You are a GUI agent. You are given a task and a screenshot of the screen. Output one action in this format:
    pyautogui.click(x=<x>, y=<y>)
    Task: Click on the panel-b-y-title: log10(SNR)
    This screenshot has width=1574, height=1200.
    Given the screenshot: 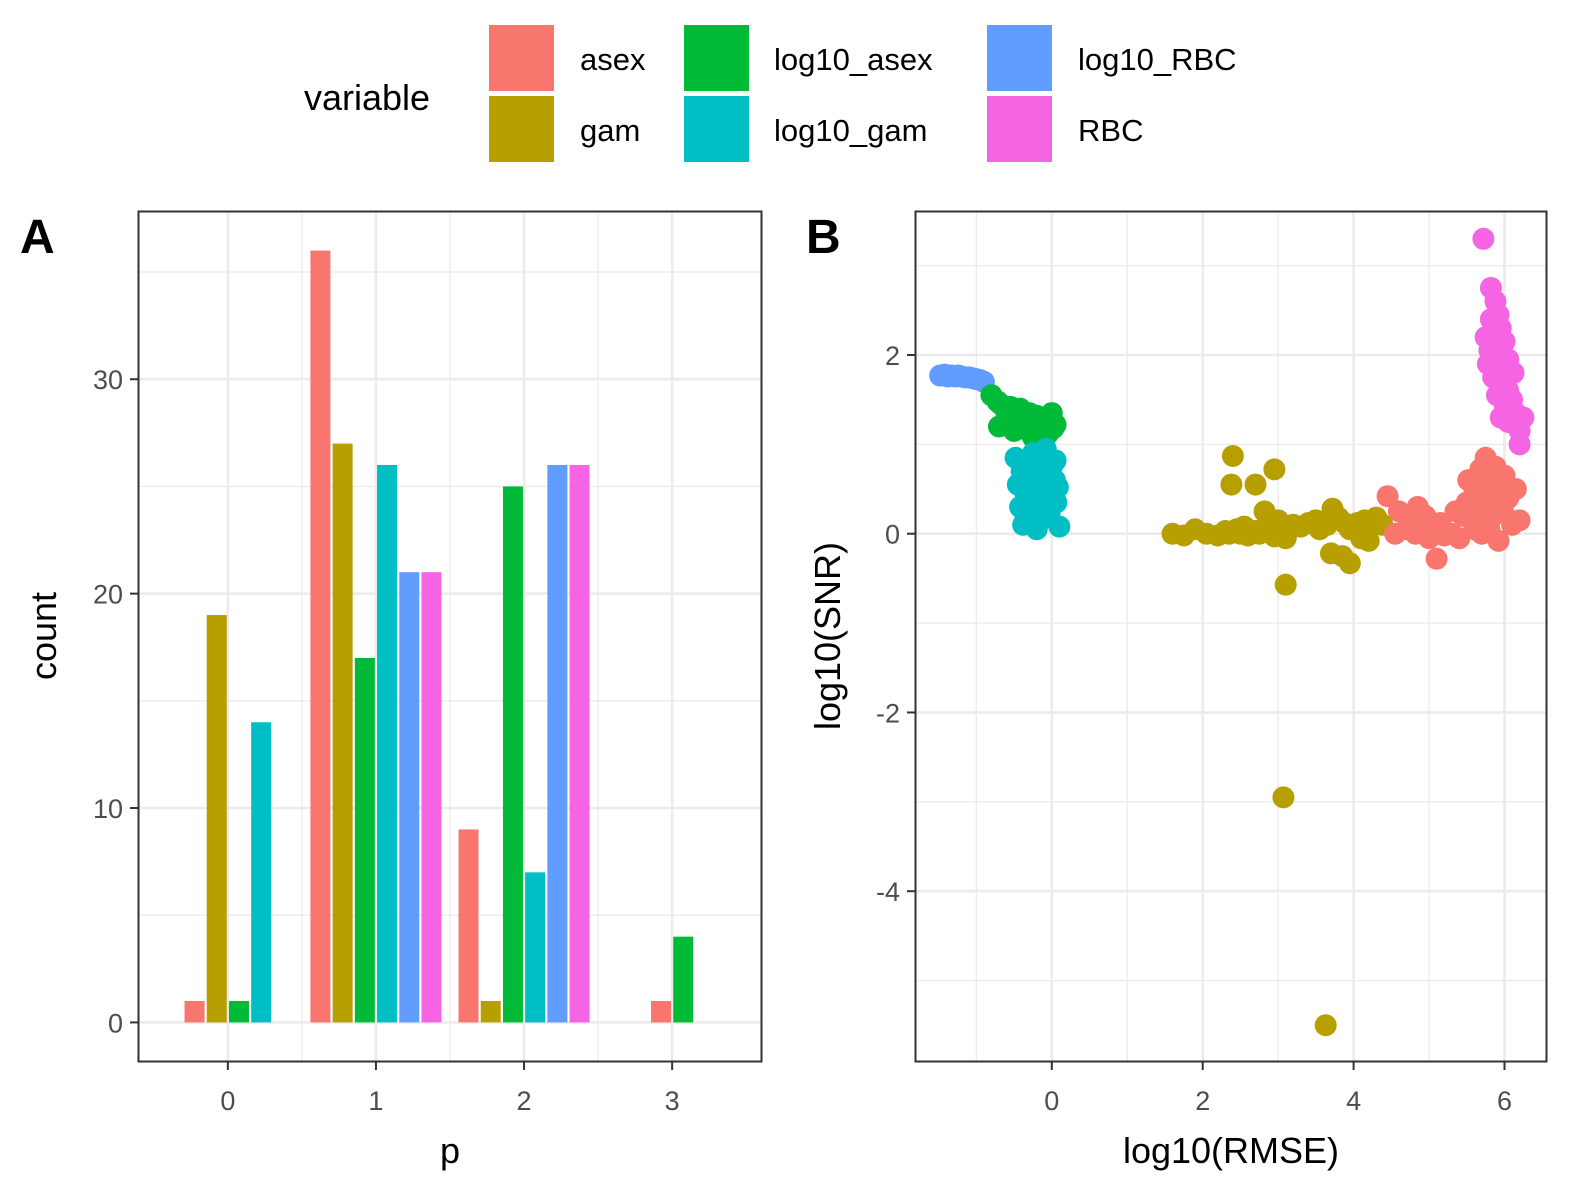 What is the action you would take?
    pyautogui.click(x=827, y=636)
    